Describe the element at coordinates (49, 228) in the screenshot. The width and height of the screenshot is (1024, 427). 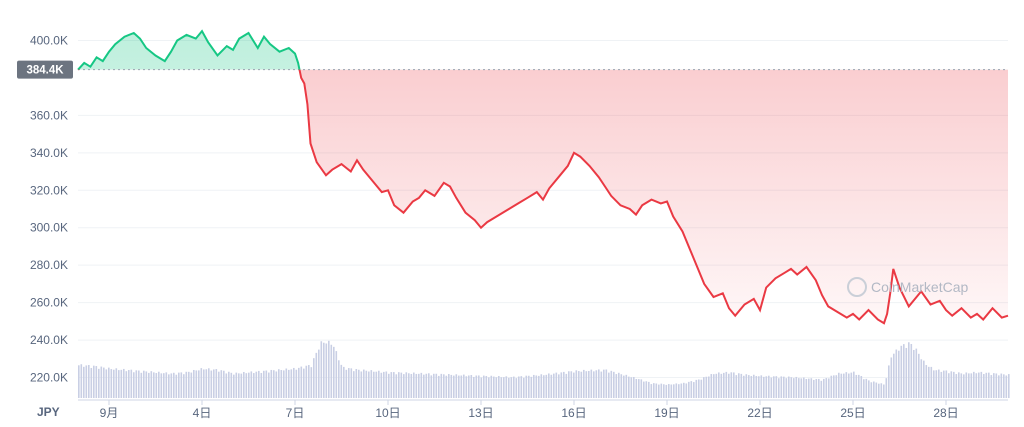
I see `y-tick-label-4: 300.0K` at that location.